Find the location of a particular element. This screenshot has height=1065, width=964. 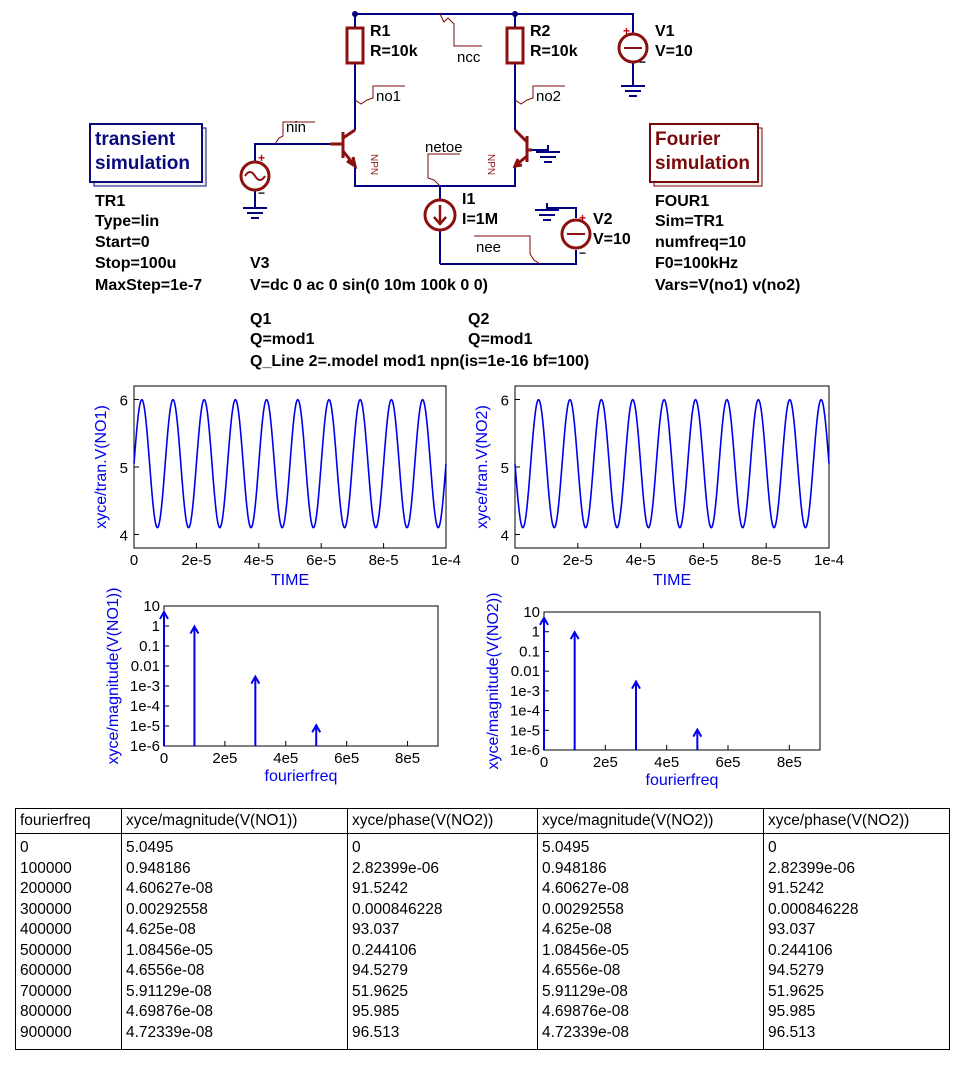

wire-label-ncc: ncc is located at coordinates (469, 57).